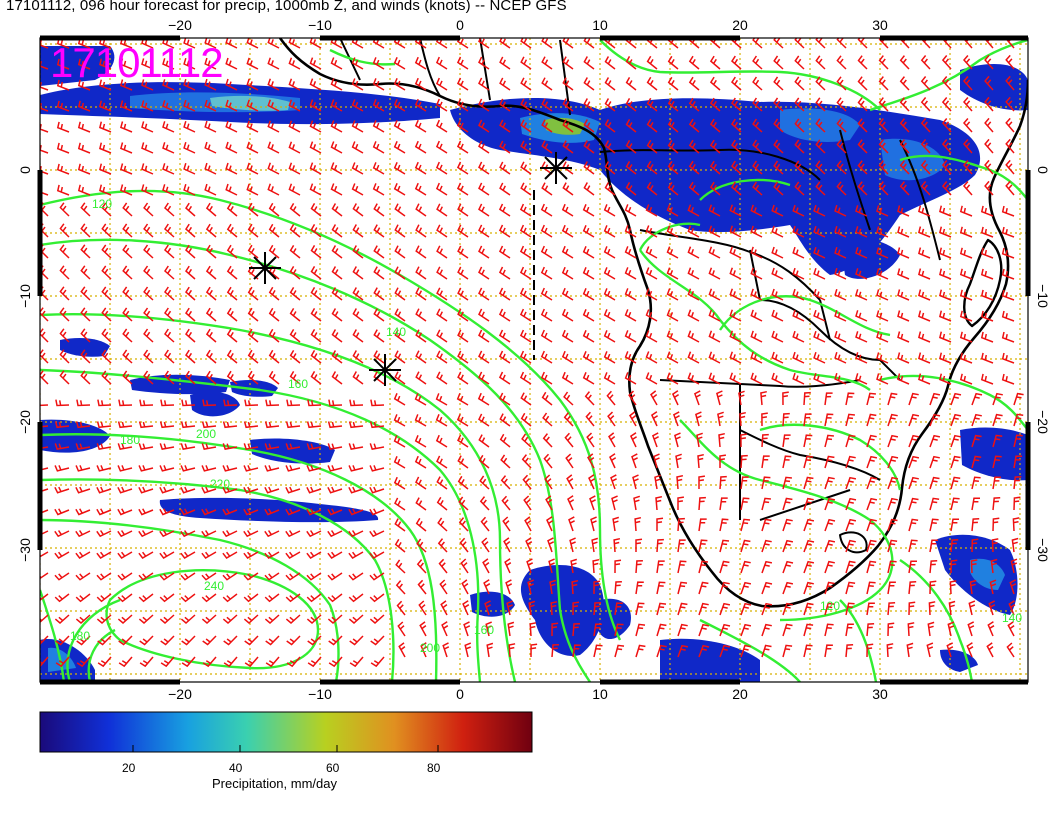  I want to click on contour-label: 120, so click(830, 606).